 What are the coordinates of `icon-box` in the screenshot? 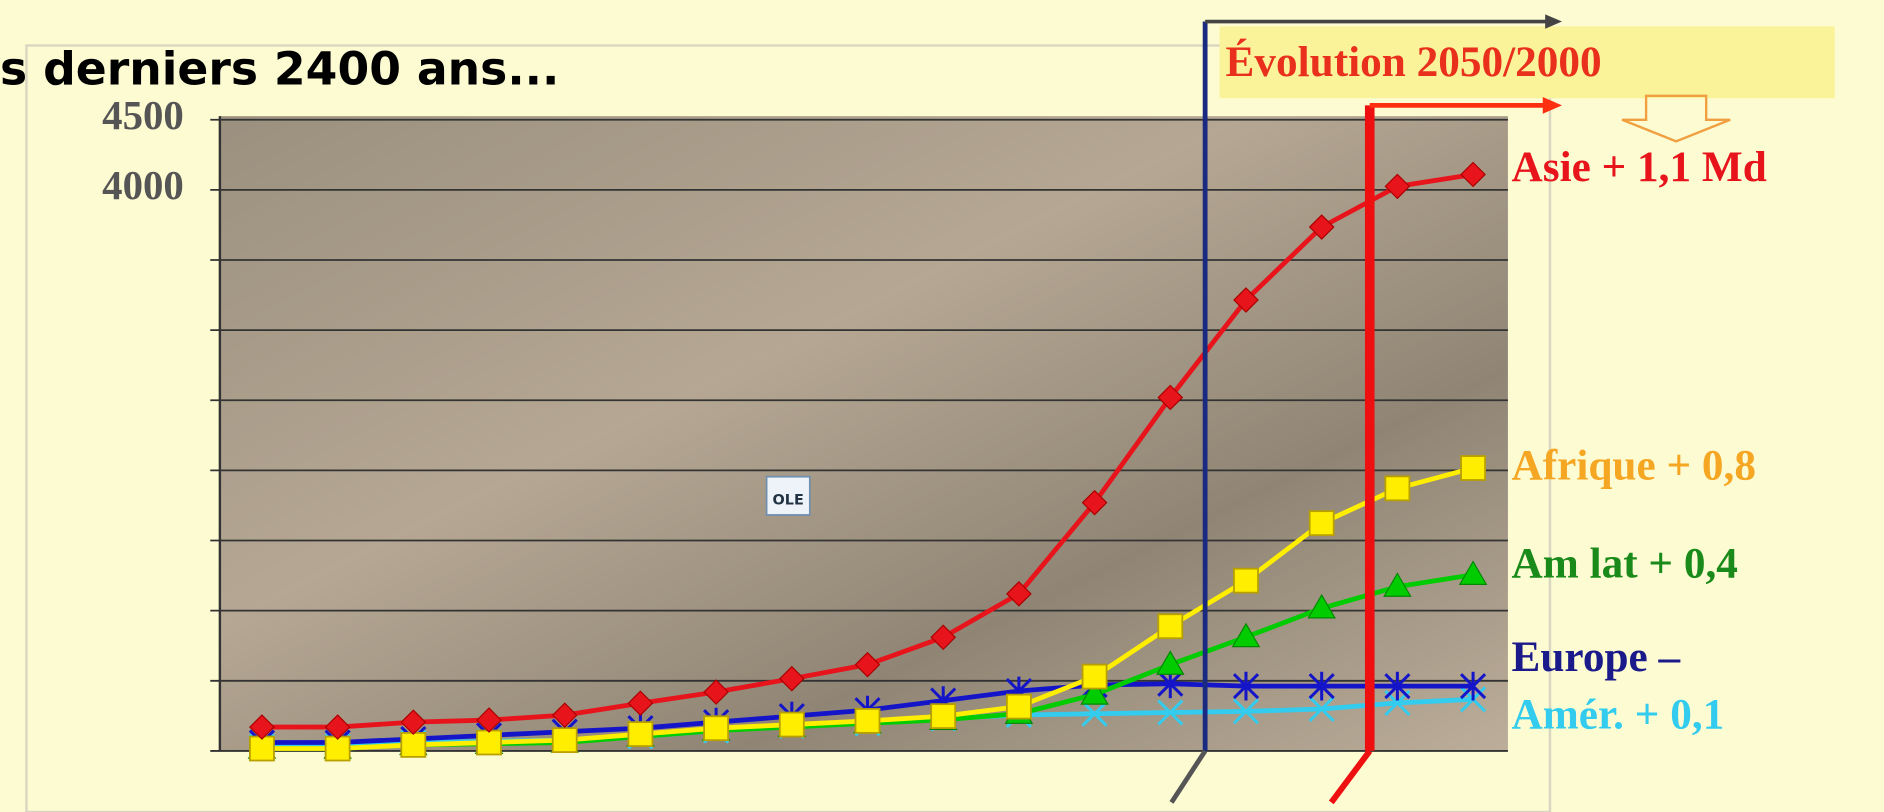 It's located at (788, 495).